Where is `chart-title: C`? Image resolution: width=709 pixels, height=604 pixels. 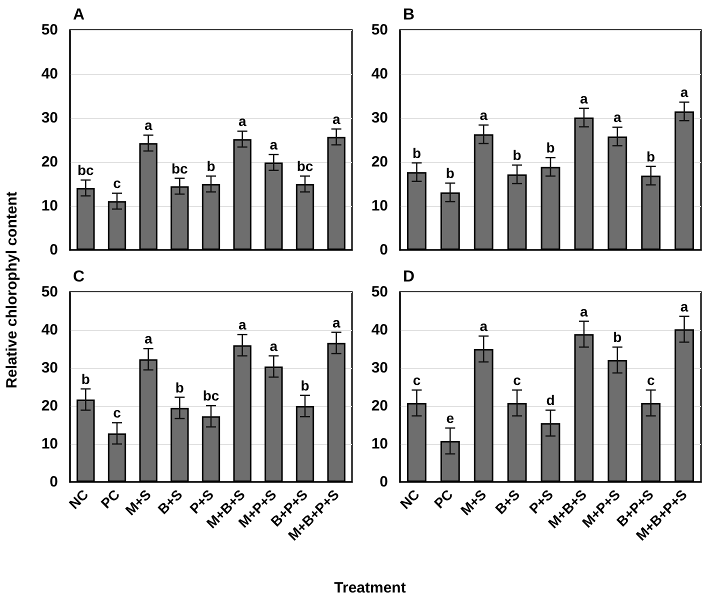 chart-title: C is located at coordinates (79, 277).